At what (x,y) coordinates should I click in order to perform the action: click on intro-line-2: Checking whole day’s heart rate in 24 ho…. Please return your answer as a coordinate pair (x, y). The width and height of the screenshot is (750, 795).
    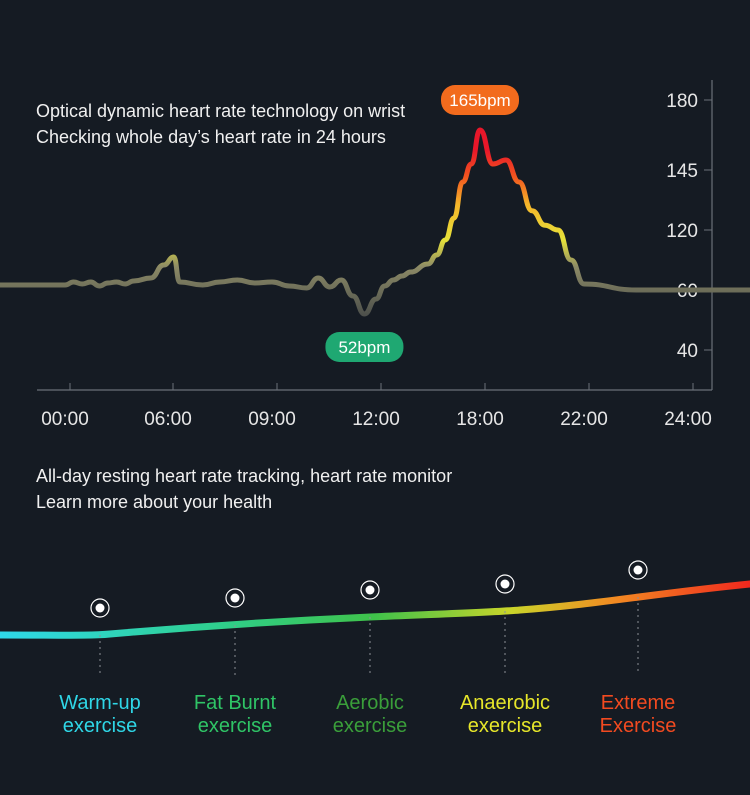
    Looking at the image, I should click on (211, 137).